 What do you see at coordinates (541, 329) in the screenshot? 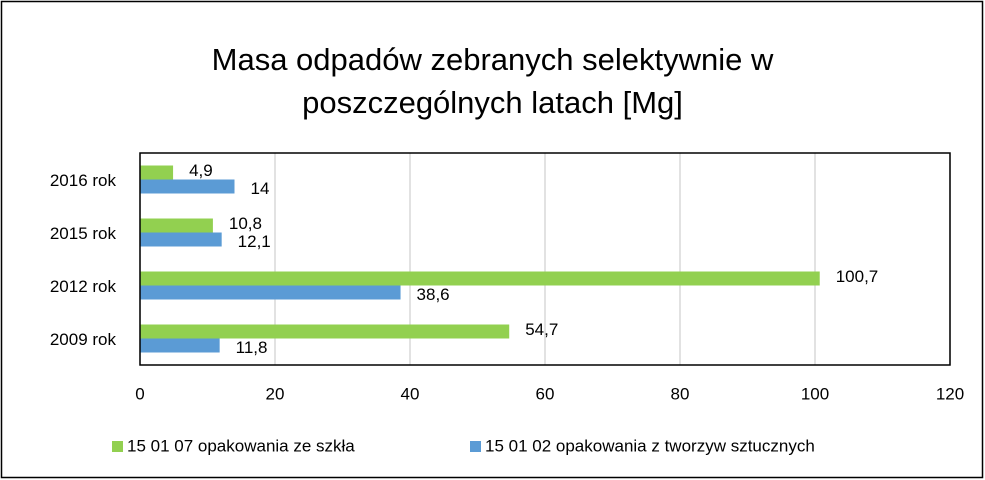
I see `data-label: 54,7` at bounding box center [541, 329].